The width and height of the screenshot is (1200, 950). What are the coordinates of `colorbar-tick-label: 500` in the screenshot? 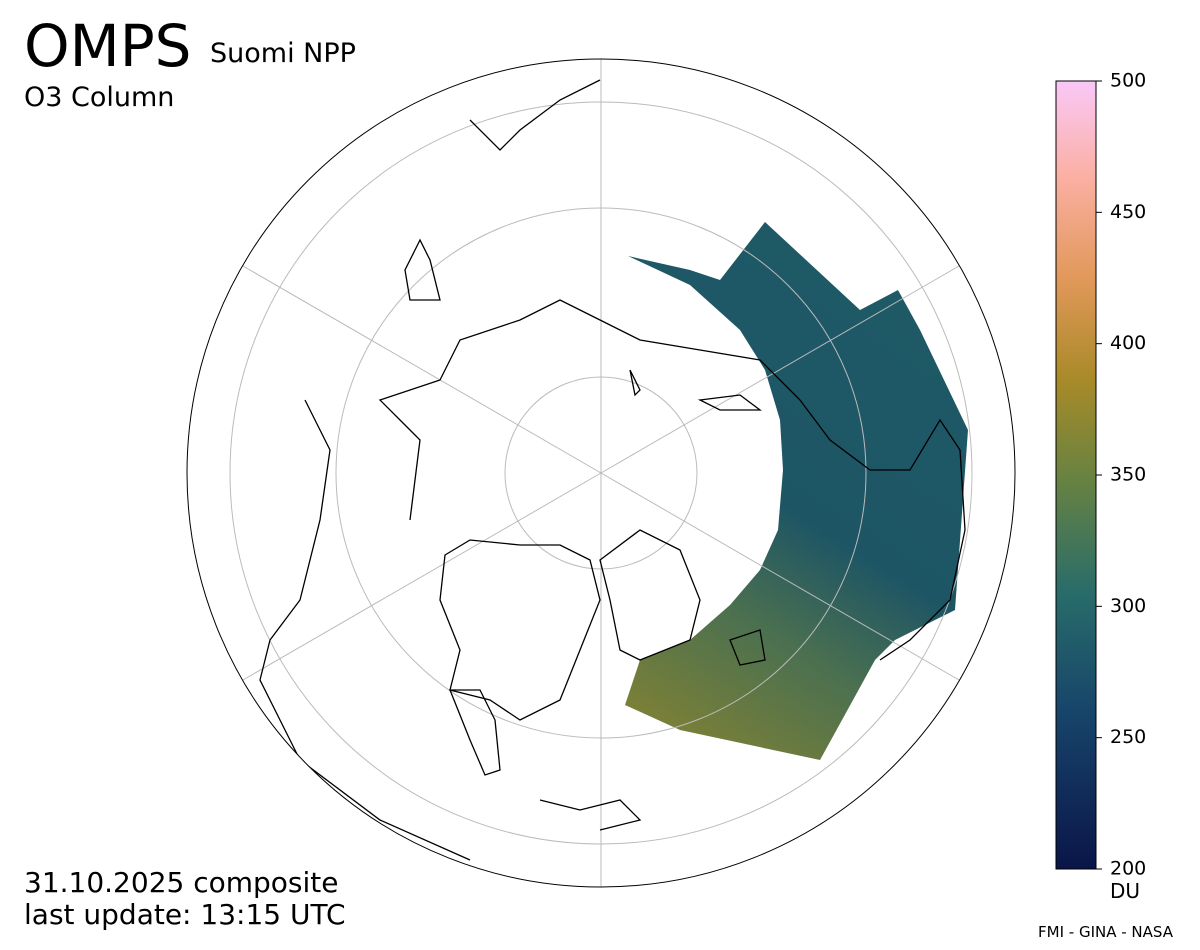 It's located at (1128, 81).